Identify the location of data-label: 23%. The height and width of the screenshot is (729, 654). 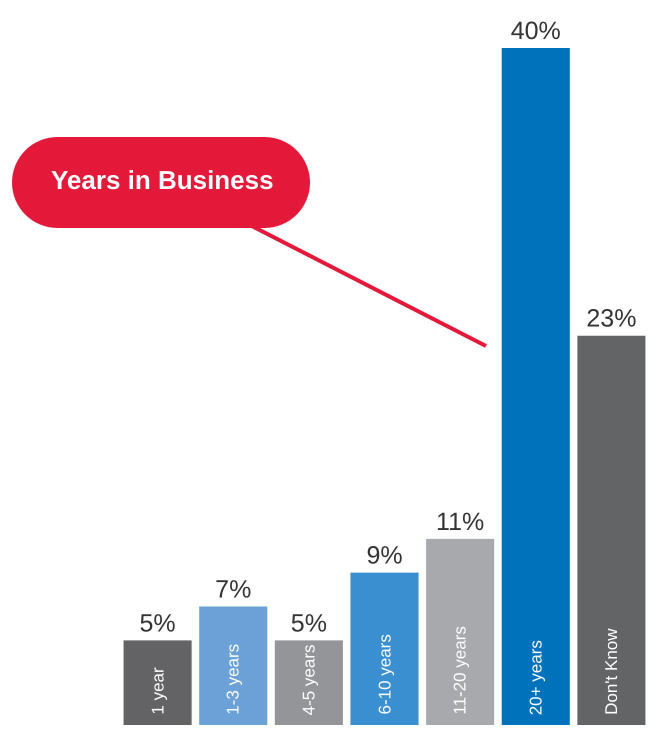
(611, 318).